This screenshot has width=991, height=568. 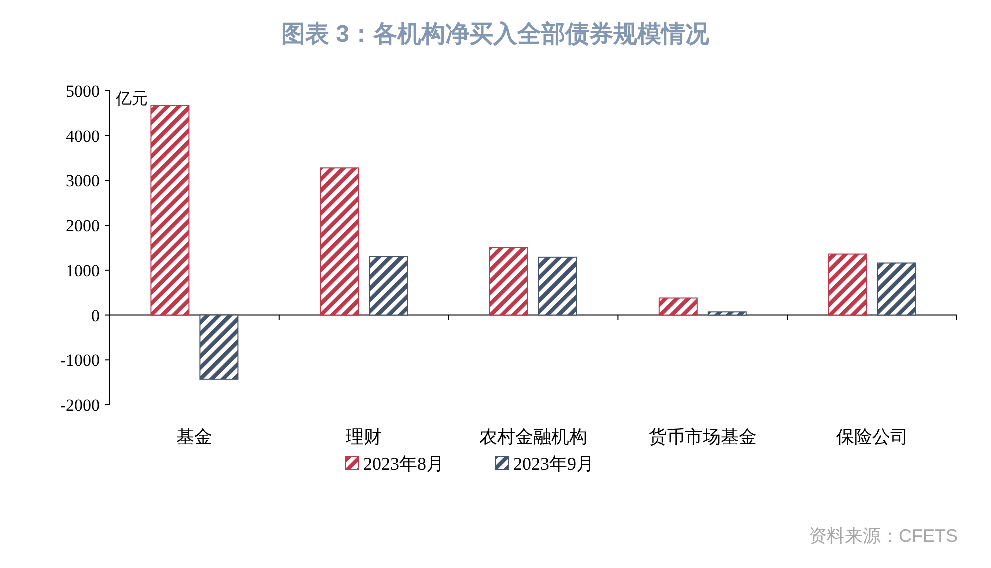 What do you see at coordinates (364, 437) in the screenshot?
I see `x-tick-label: 理财` at bounding box center [364, 437].